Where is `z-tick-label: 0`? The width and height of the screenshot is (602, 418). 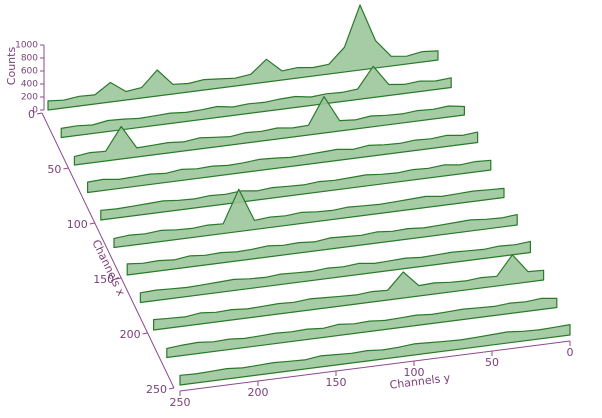 z-tick-label: 0 is located at coordinates (35, 111).